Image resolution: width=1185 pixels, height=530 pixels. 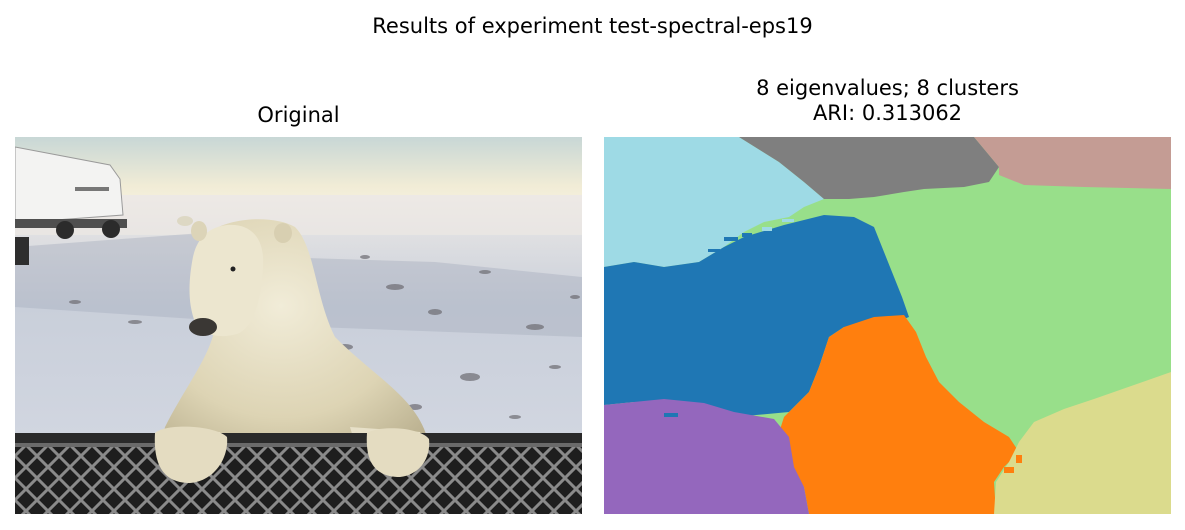 I want to click on segmentation-panel-title: 8 eigenvalues; 8 clusters ARI: 0.313062, so click(x=887, y=101).